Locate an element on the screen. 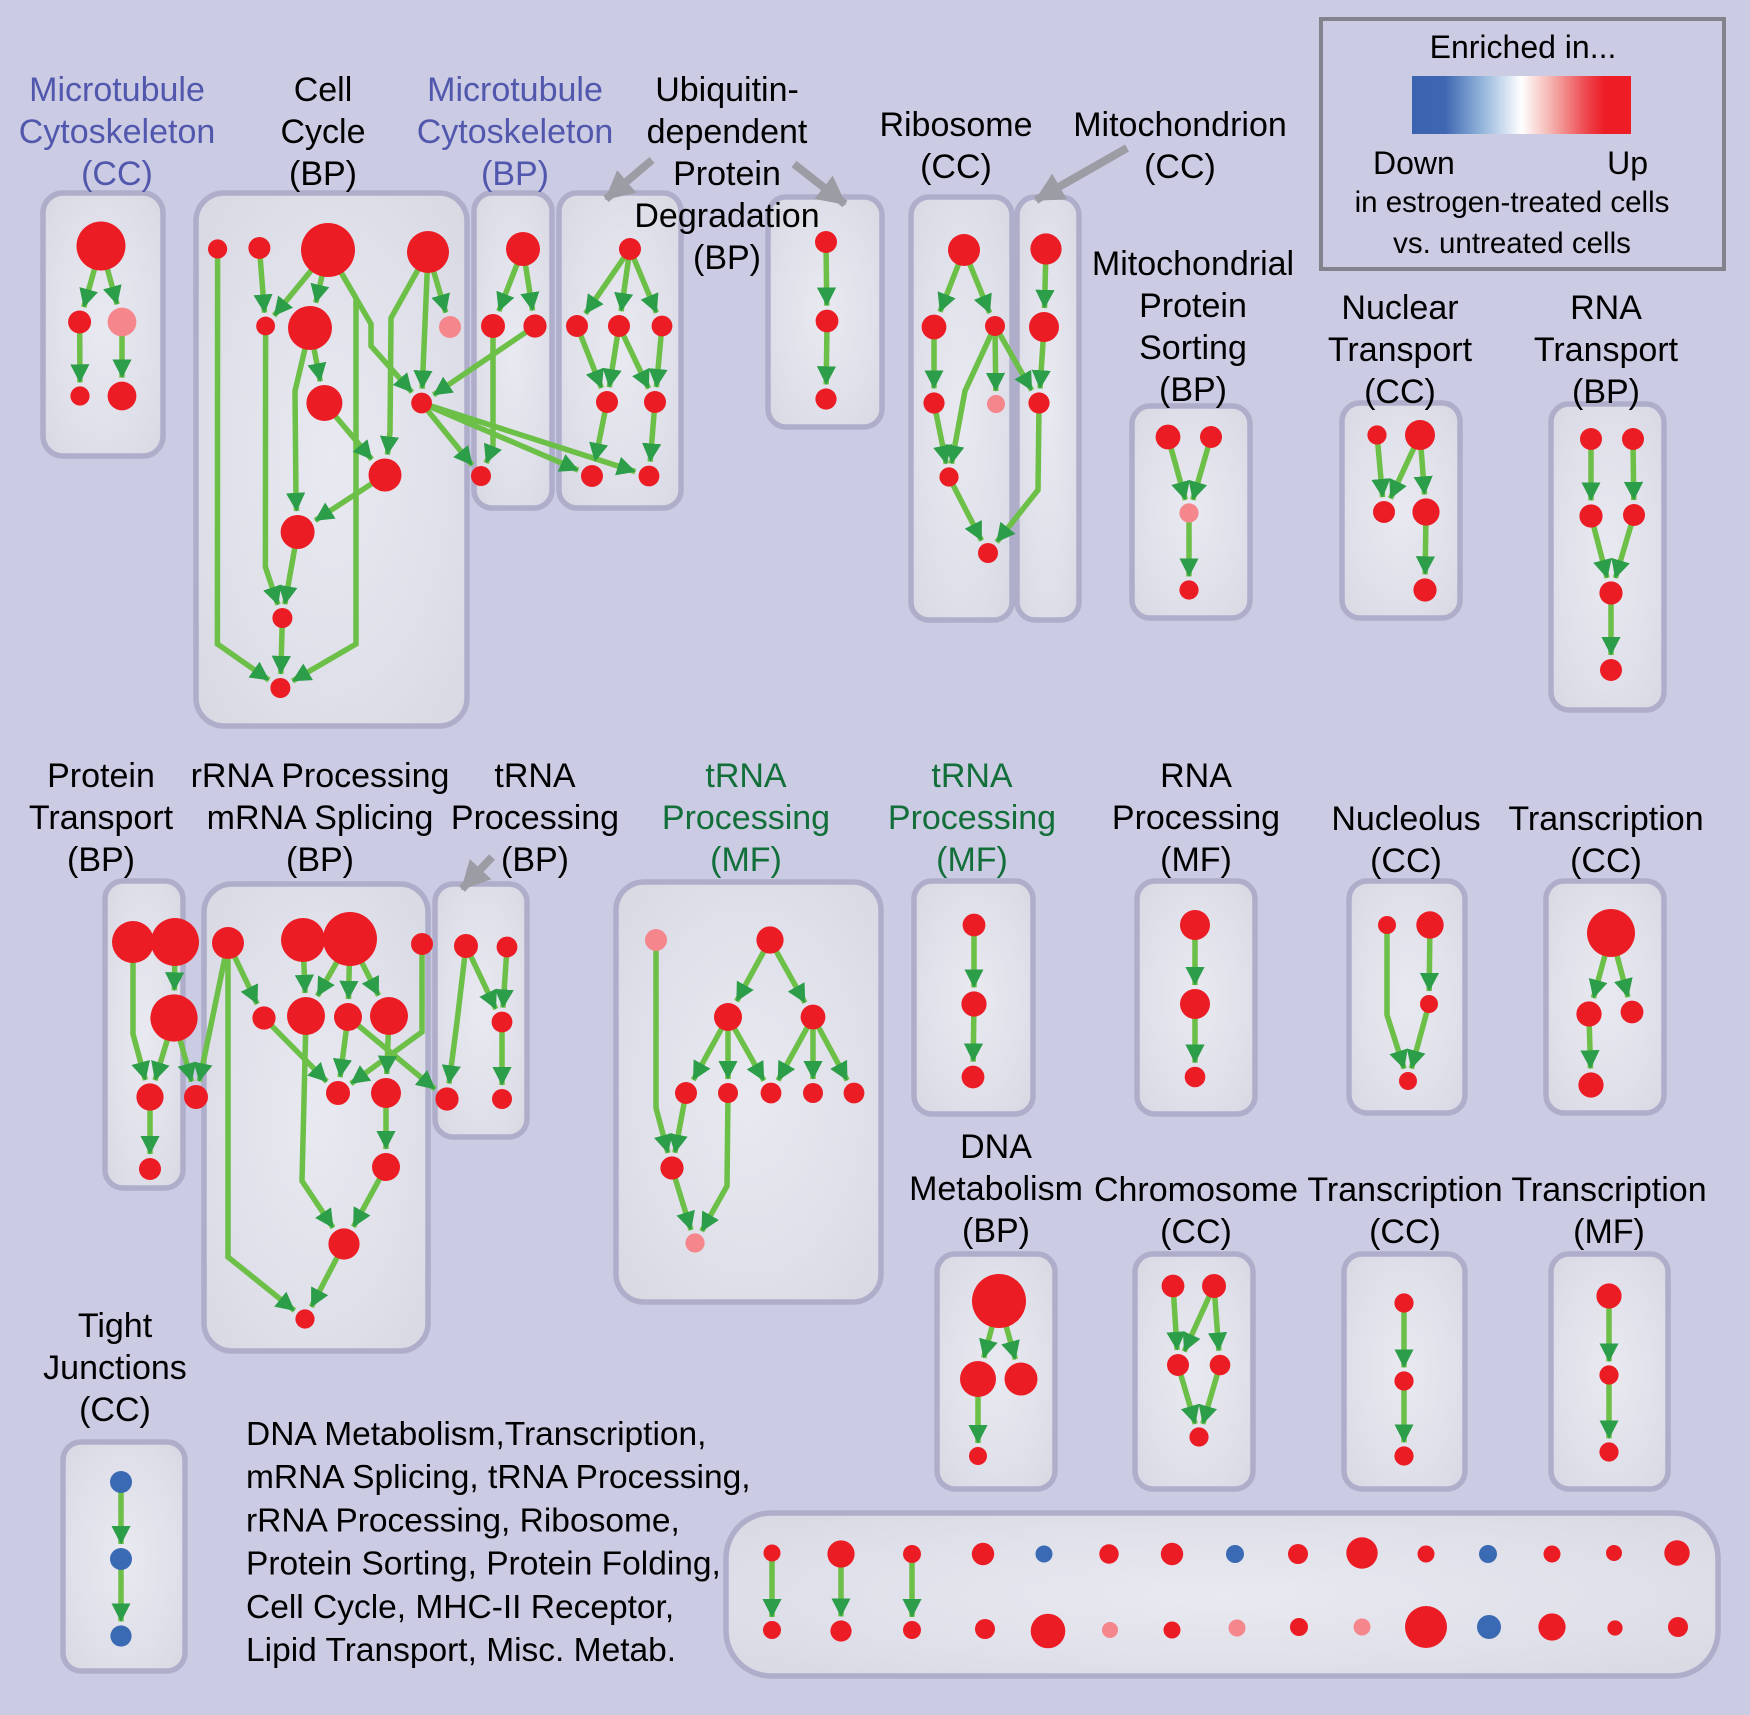 The height and width of the screenshot is (1715, 1750). svg-text: Chromosome is located at coordinates (1196, 1190).